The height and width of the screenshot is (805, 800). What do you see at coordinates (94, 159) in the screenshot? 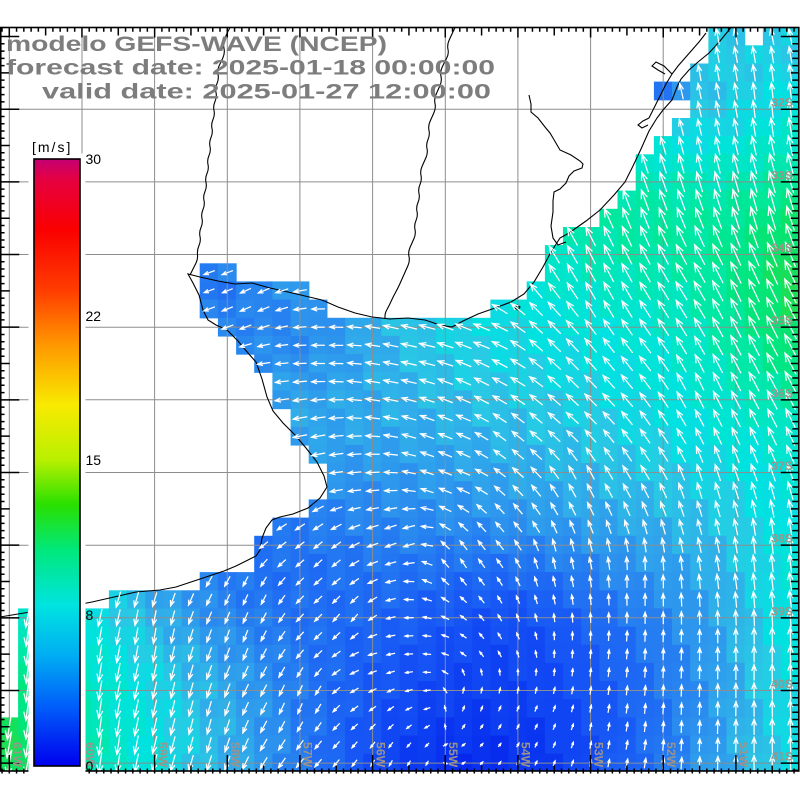
I see `svg-text: 30` at bounding box center [94, 159].